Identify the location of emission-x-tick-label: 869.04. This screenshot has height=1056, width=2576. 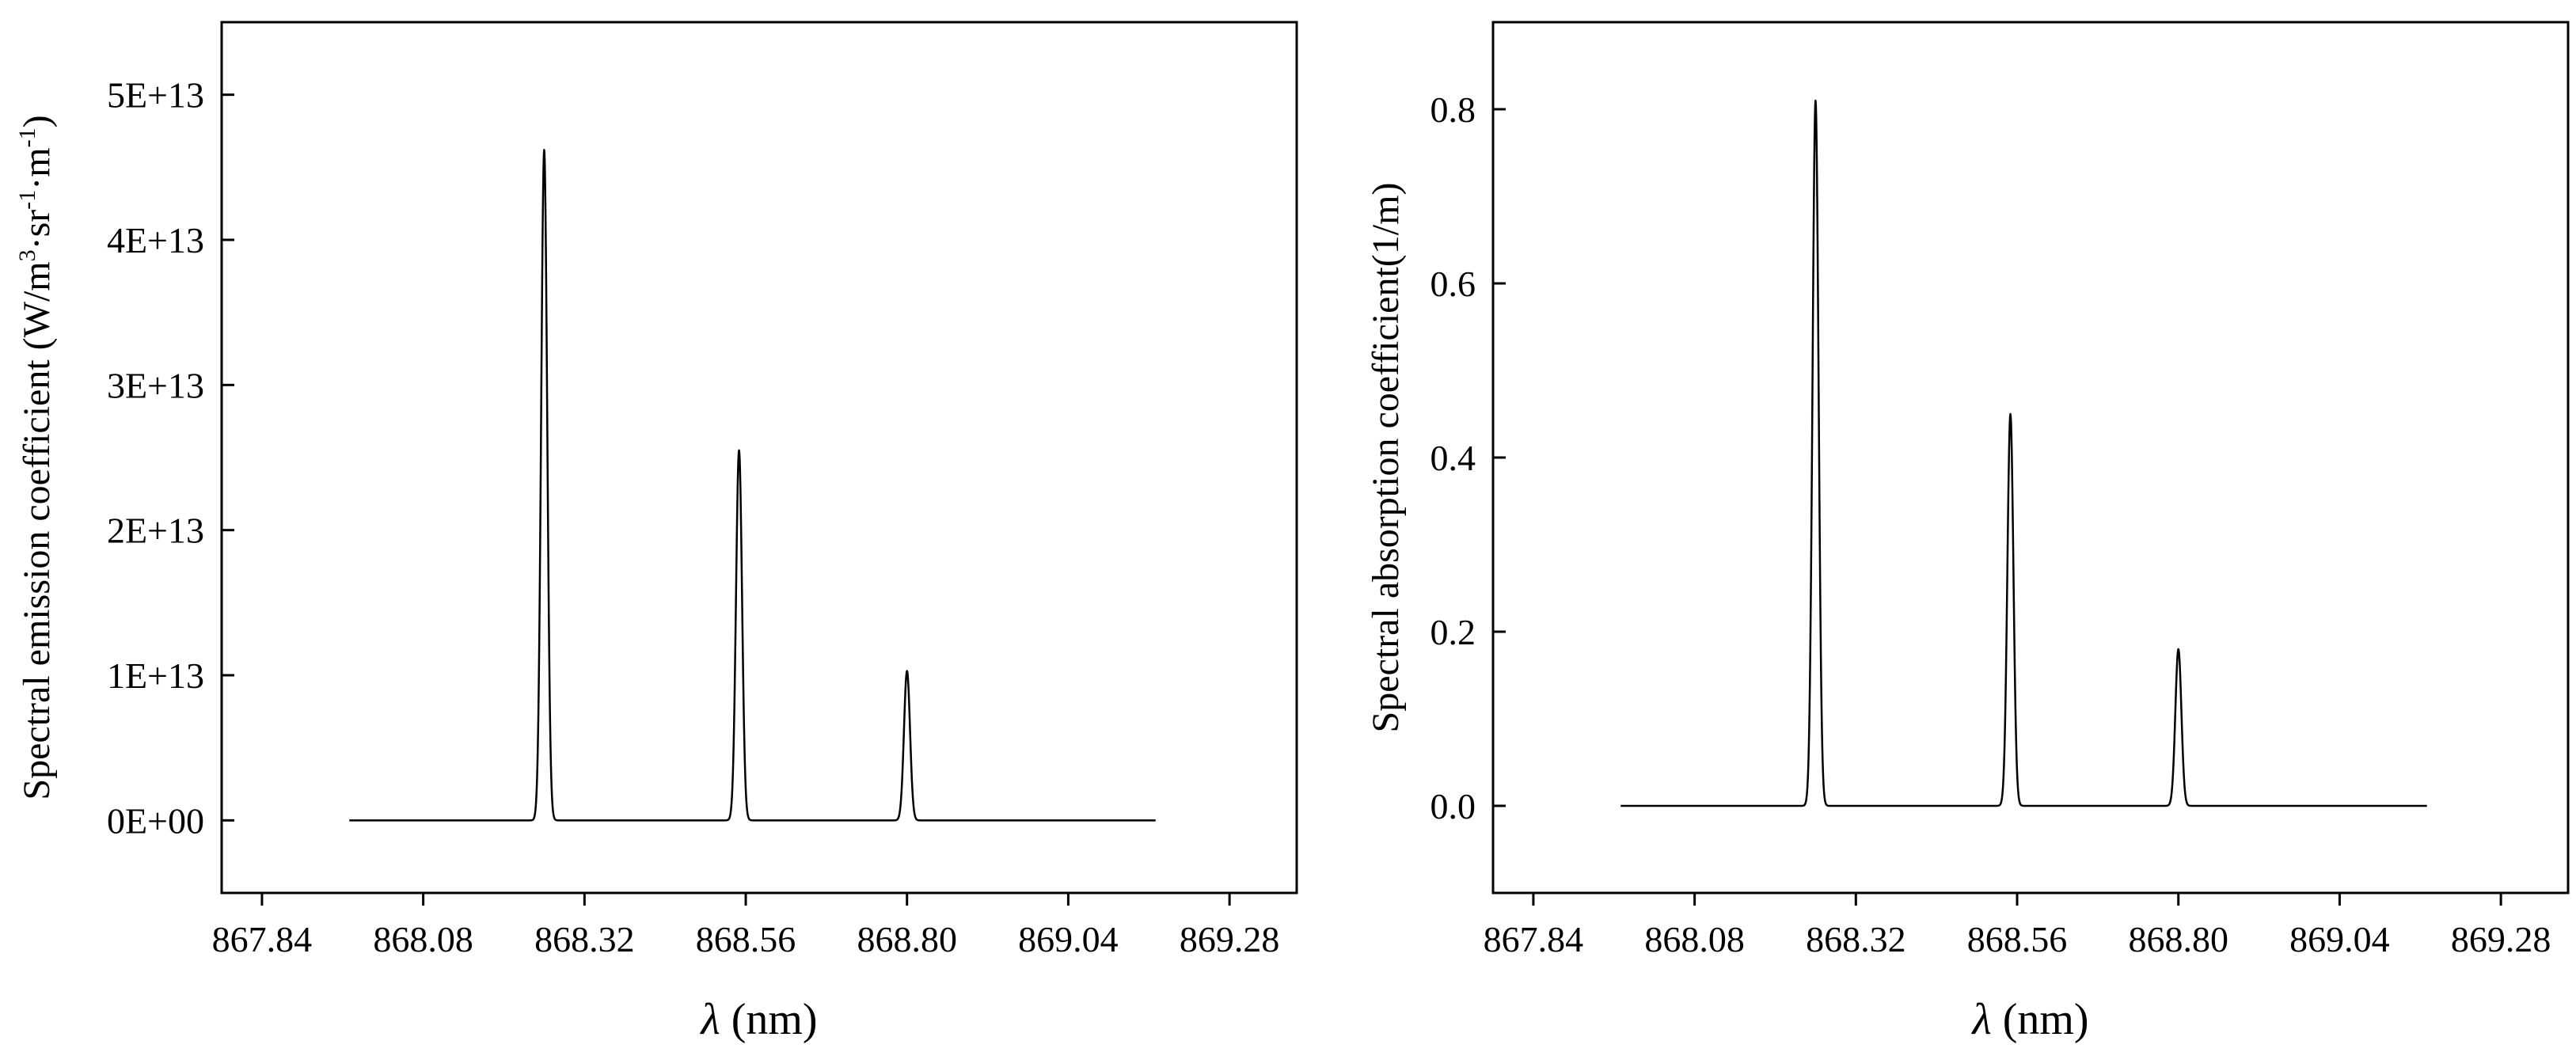
(1069, 939).